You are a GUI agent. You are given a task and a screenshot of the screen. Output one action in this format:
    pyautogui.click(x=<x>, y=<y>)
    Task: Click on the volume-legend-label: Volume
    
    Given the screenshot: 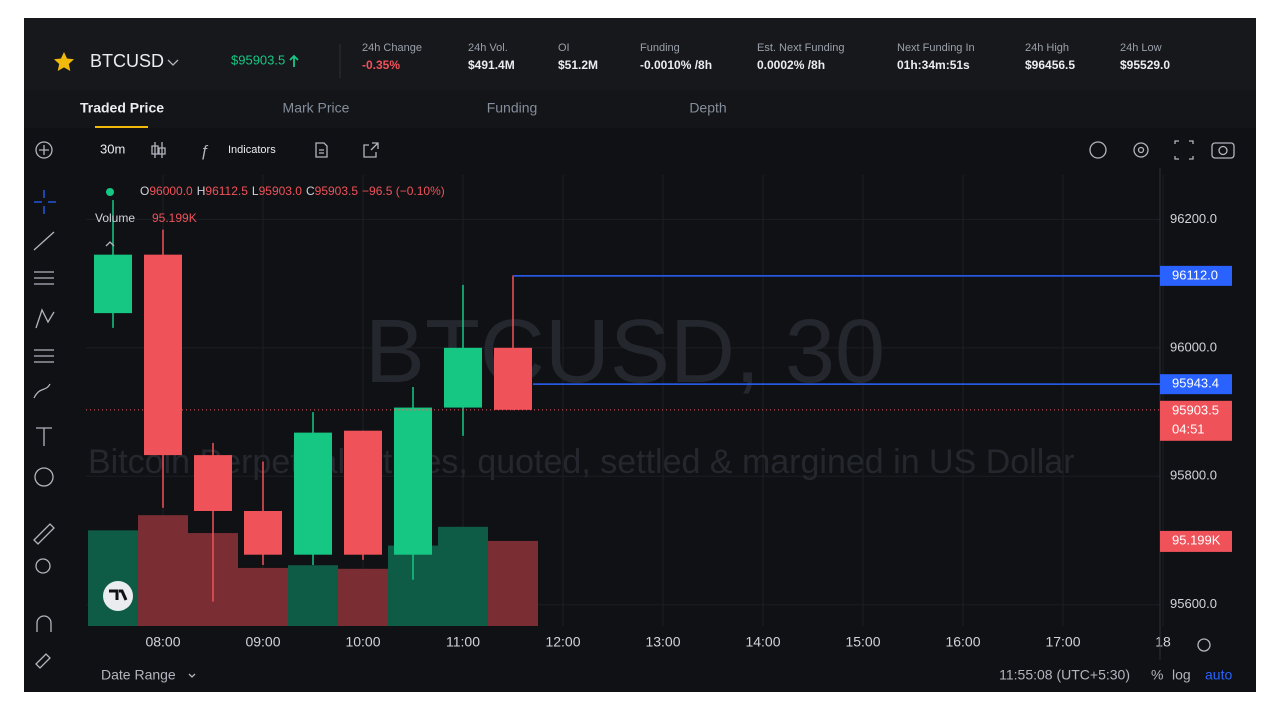 What is the action you would take?
    pyautogui.click(x=115, y=218)
    